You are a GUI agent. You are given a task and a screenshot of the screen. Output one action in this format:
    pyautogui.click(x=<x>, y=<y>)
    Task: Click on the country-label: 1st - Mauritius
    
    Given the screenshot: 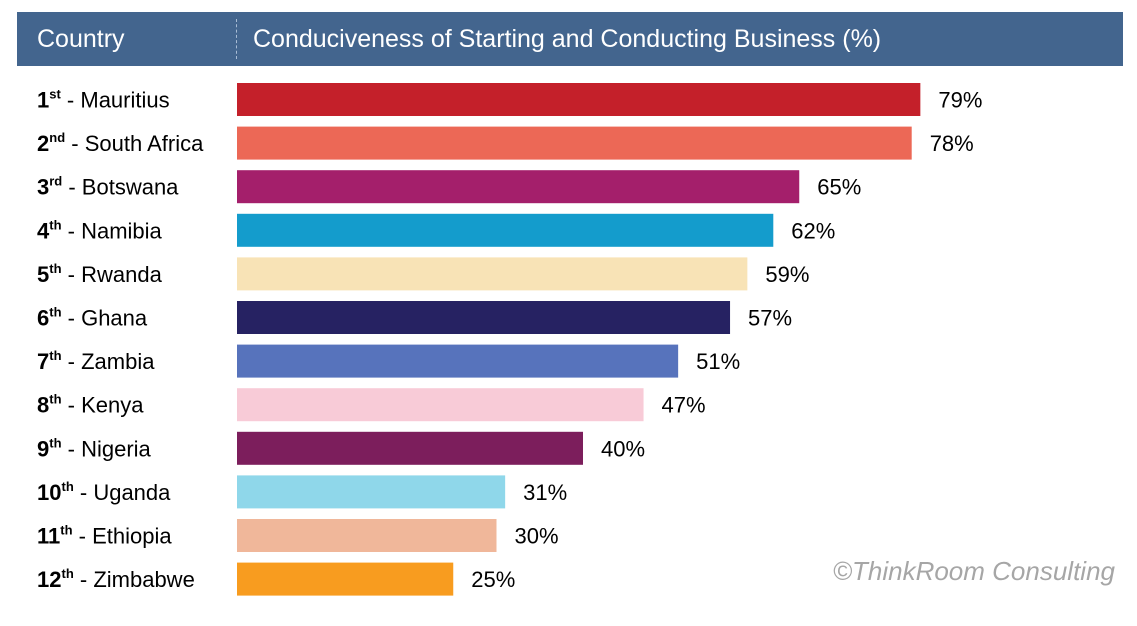 What is the action you would take?
    pyautogui.click(x=103, y=100)
    